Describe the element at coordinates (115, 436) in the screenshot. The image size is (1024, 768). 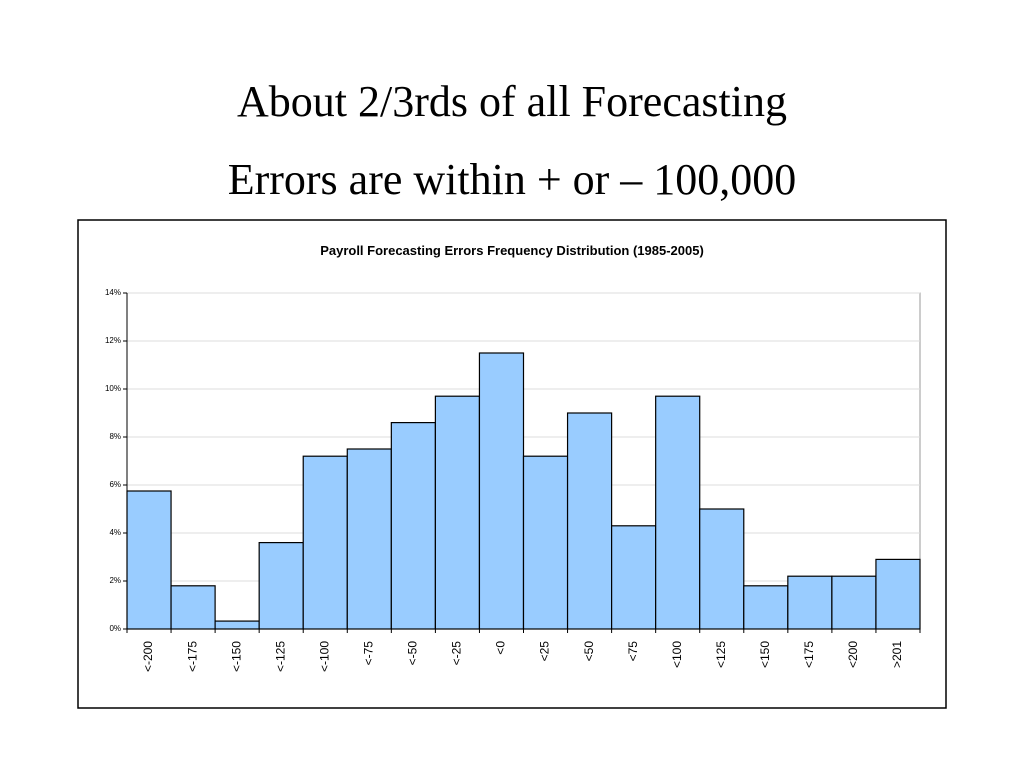
I see `y-tick-label: 8%` at that location.